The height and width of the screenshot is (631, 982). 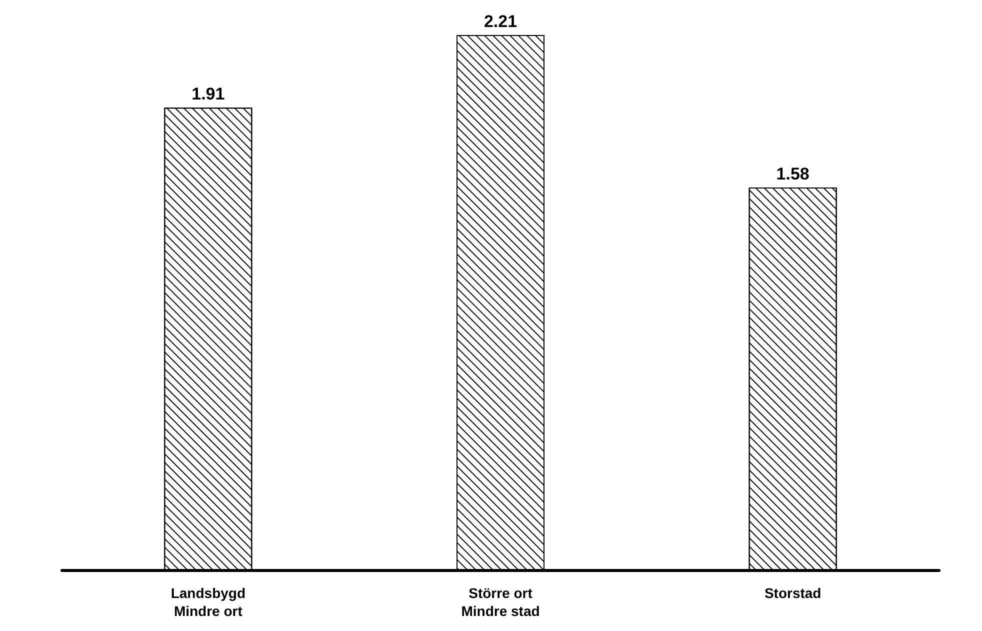 I want to click on x-tick-label: Landsbygd Mindre ort, so click(x=208, y=602).